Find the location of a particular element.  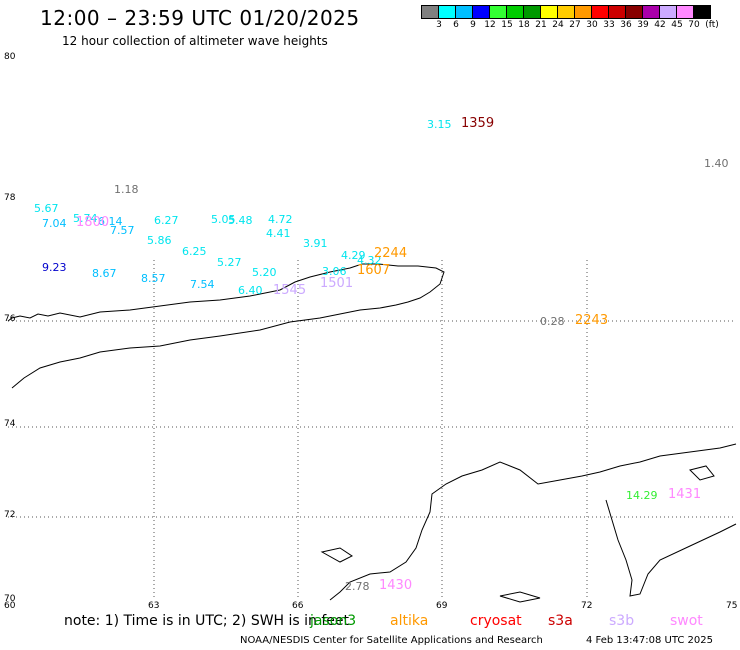

pass-time-label: 2244 is located at coordinates (391, 253).